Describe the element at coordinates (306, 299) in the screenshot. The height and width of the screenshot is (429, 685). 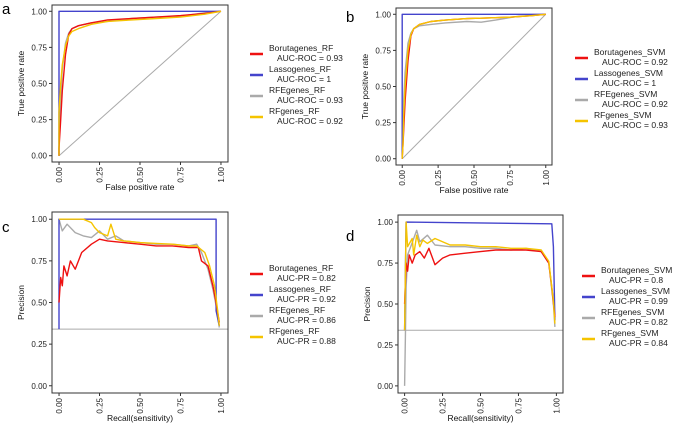
I see `legend-series-metric: AUC-PR = 0.92` at that location.